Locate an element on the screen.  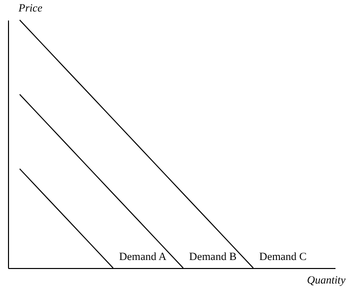
series-label: Demand B is located at coordinates (213, 257).